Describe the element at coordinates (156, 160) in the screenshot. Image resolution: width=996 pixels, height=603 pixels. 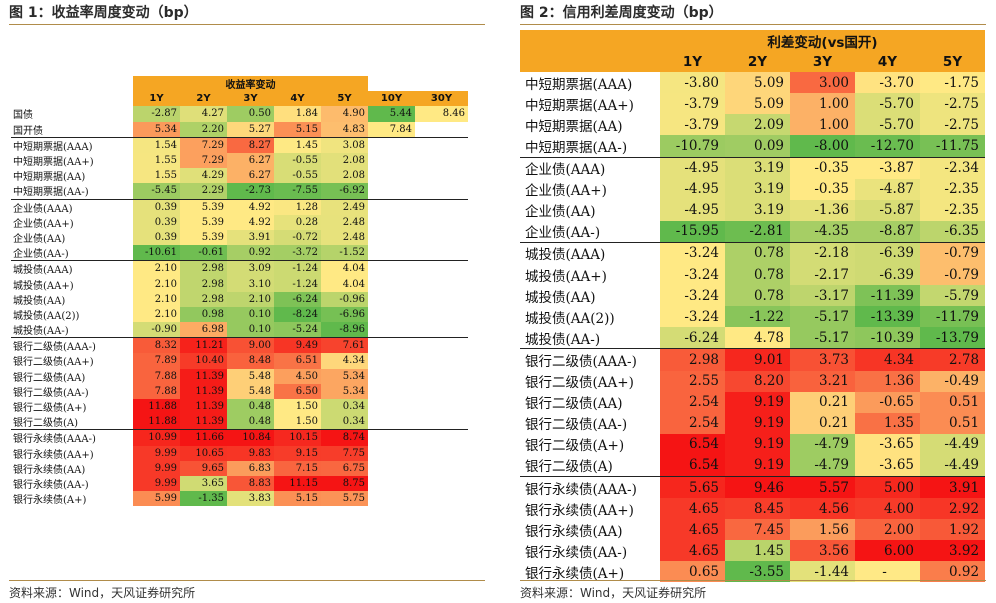
I see `value-cell: 1.55` at that location.